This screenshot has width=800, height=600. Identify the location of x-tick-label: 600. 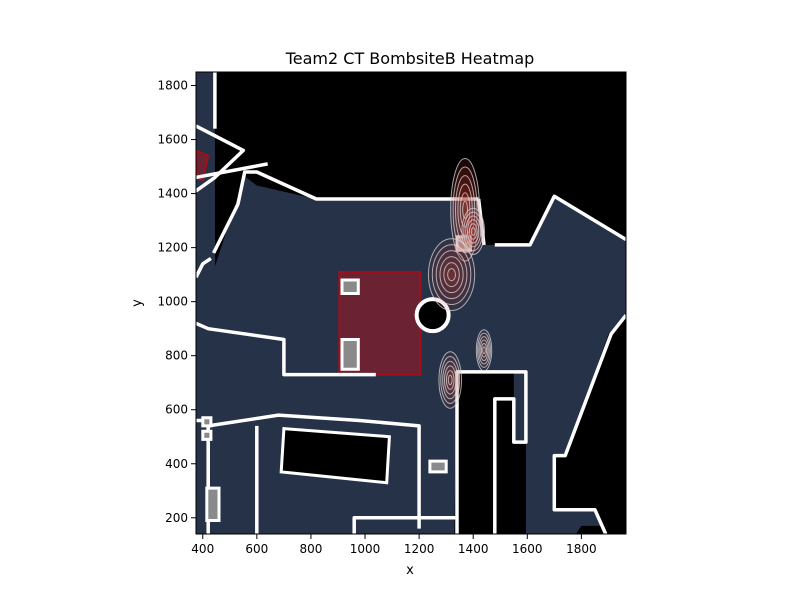
(256, 549).